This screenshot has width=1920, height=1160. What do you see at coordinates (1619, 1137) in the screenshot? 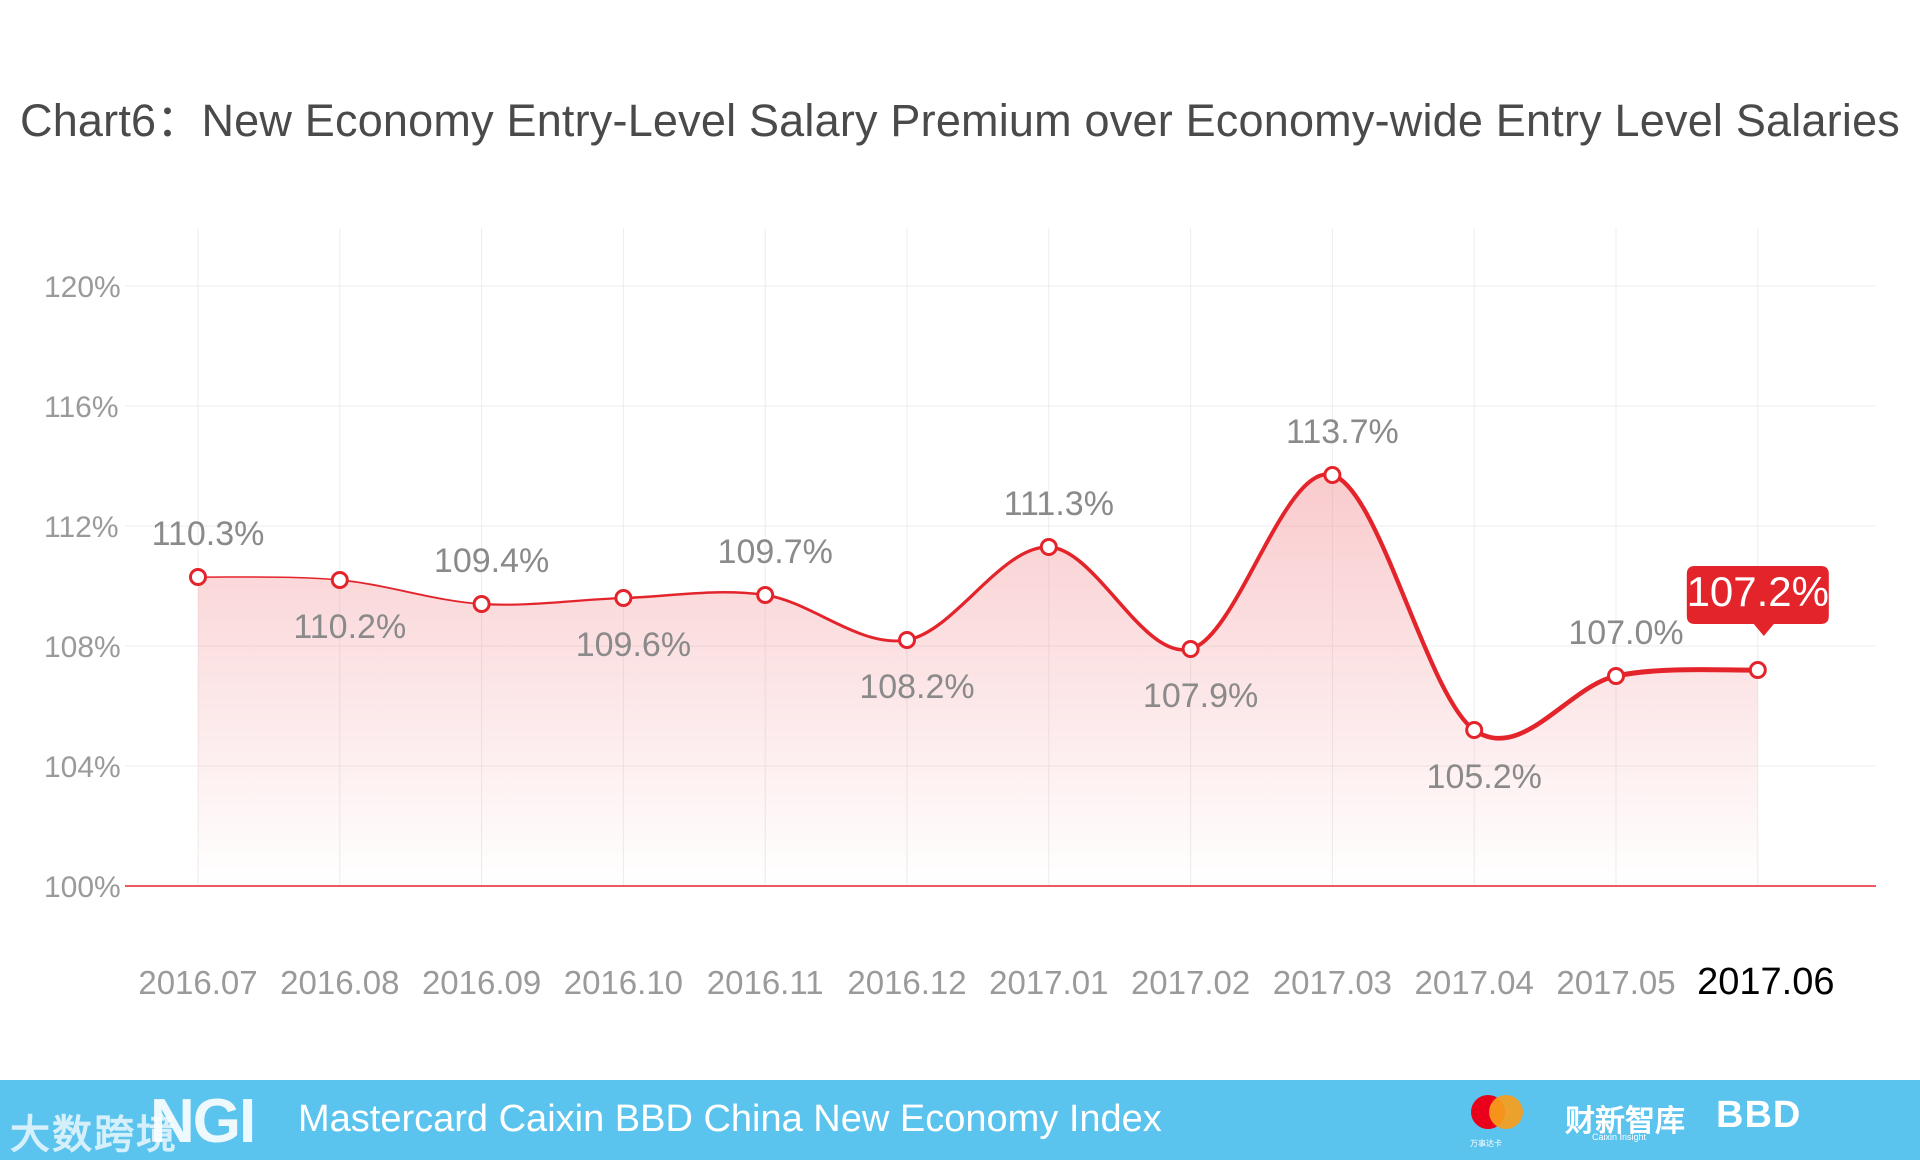
I see `caixin-sub: Caixin Insight` at bounding box center [1619, 1137].